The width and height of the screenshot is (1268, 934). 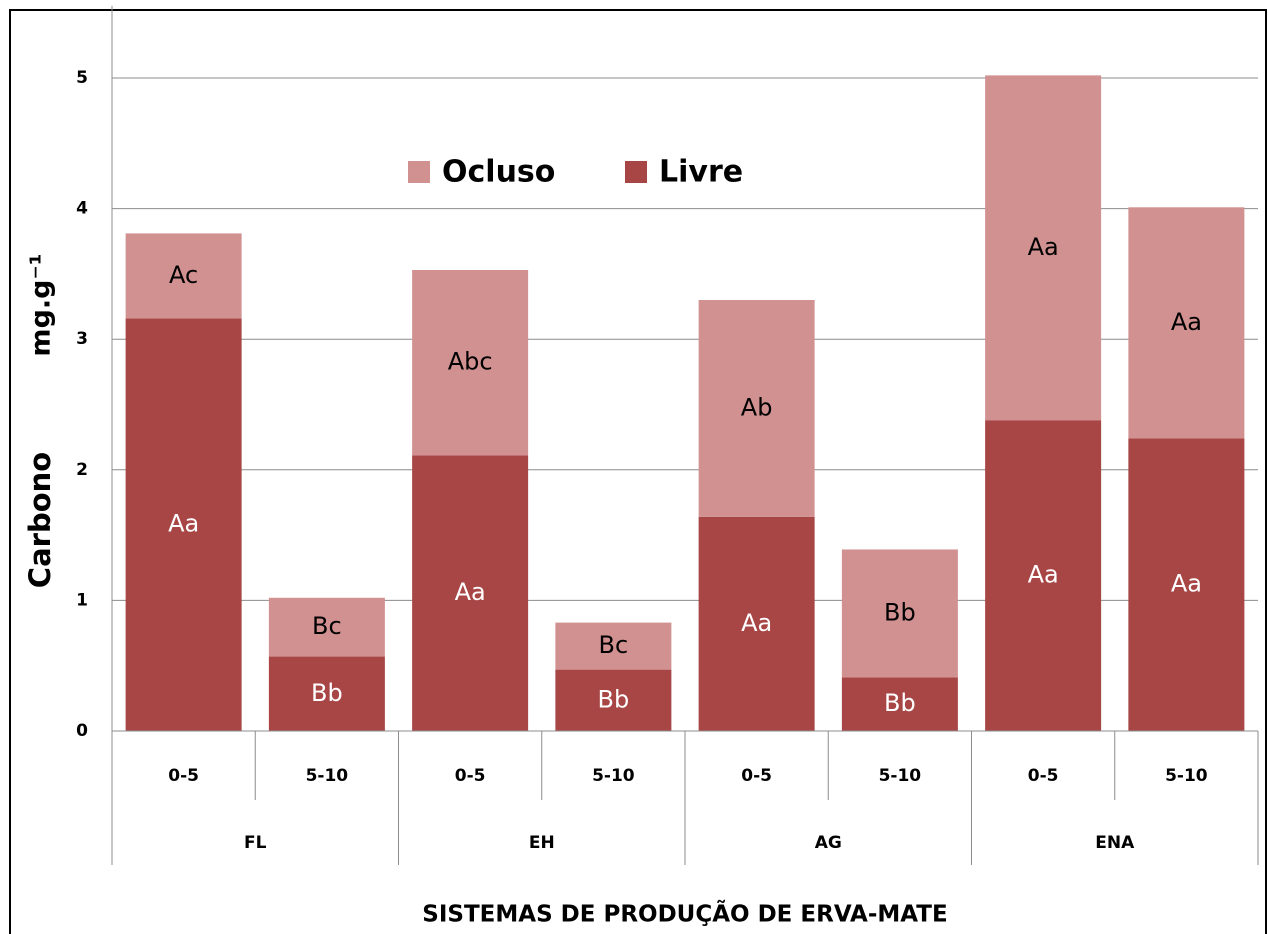 What do you see at coordinates (255, 843) in the screenshot?
I see `group-label: FL` at bounding box center [255, 843].